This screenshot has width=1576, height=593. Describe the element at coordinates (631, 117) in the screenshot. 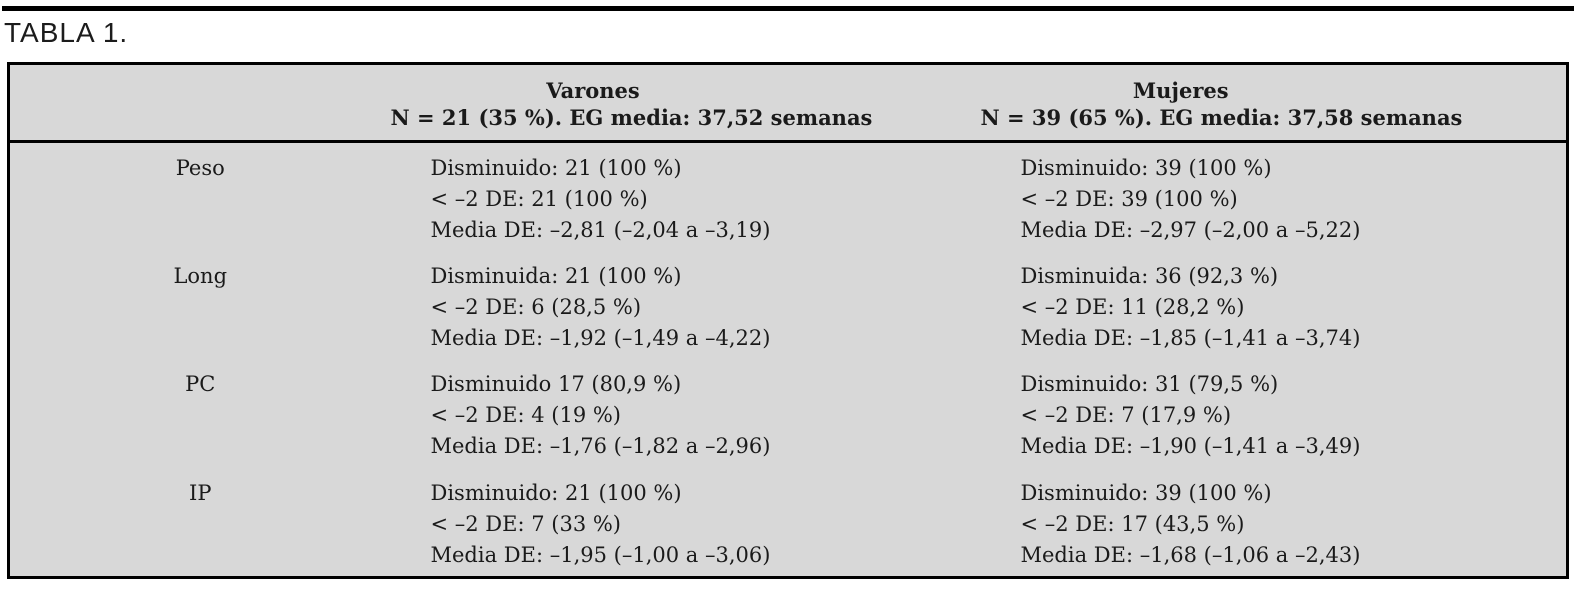

I see `varones-header-subtitle: N = 21 (35 %). EG media: 37,52 semanas` at that location.